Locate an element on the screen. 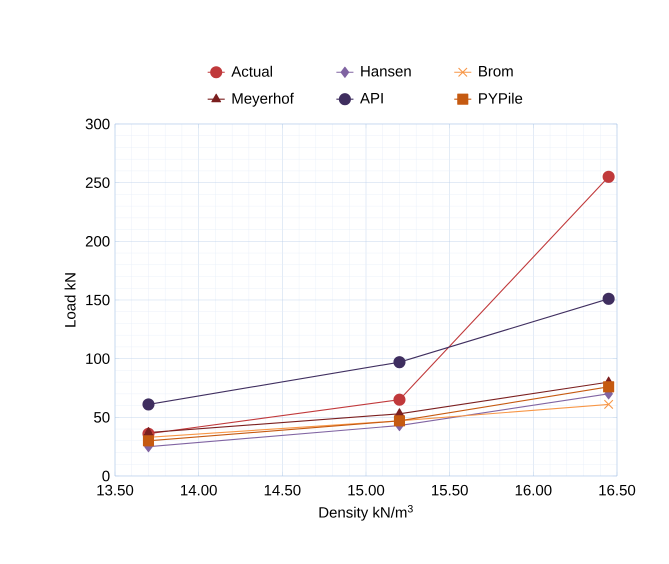 The image size is (669, 564). x-tick-label: 15.00 is located at coordinates (366, 490).